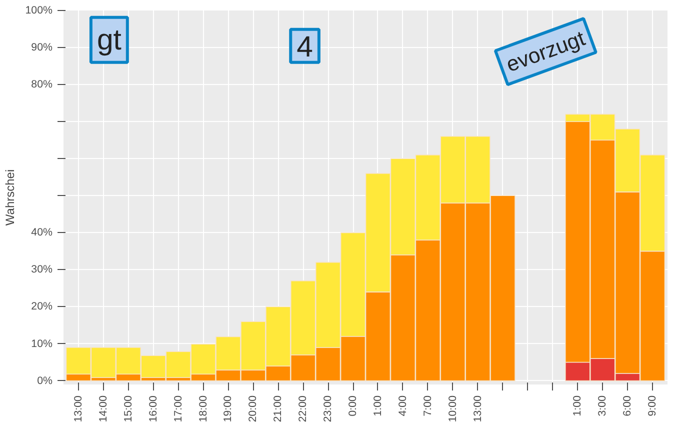  What do you see at coordinates (42, 270) in the screenshot?
I see `y-tick-label: 30%` at bounding box center [42, 270].